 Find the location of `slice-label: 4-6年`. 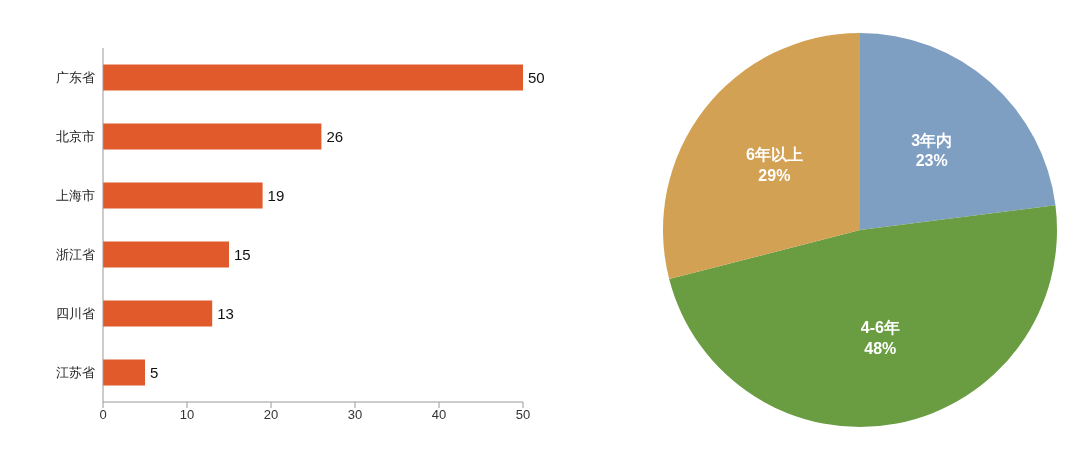

slice-label: 4-6年 is located at coordinates (880, 328).